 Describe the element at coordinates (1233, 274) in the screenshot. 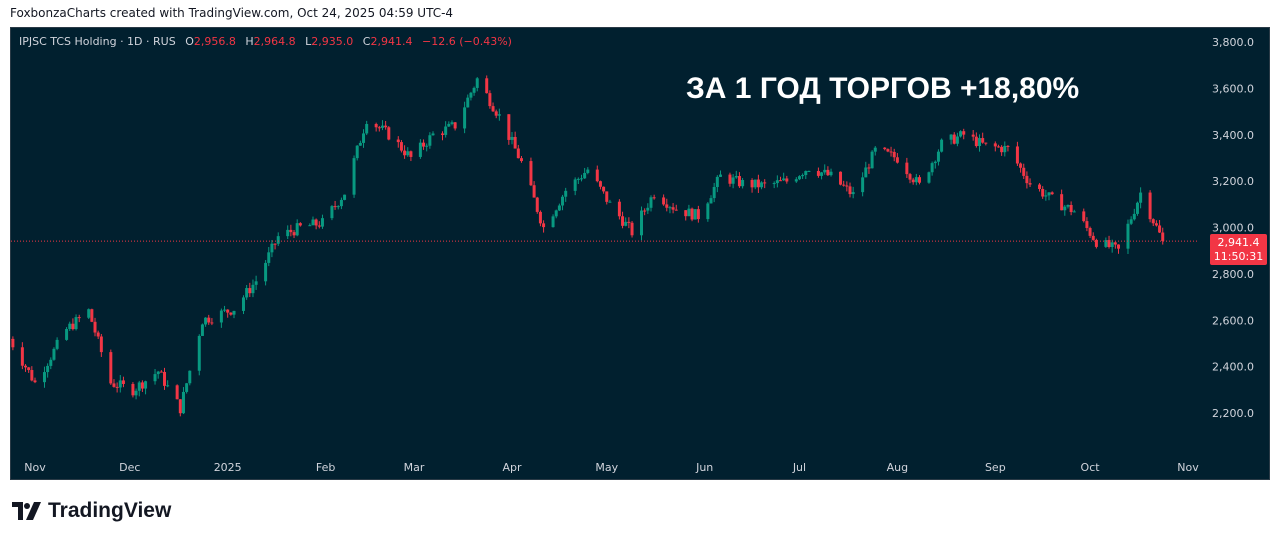

I see `y-tick-label: 2,800.0` at that location.